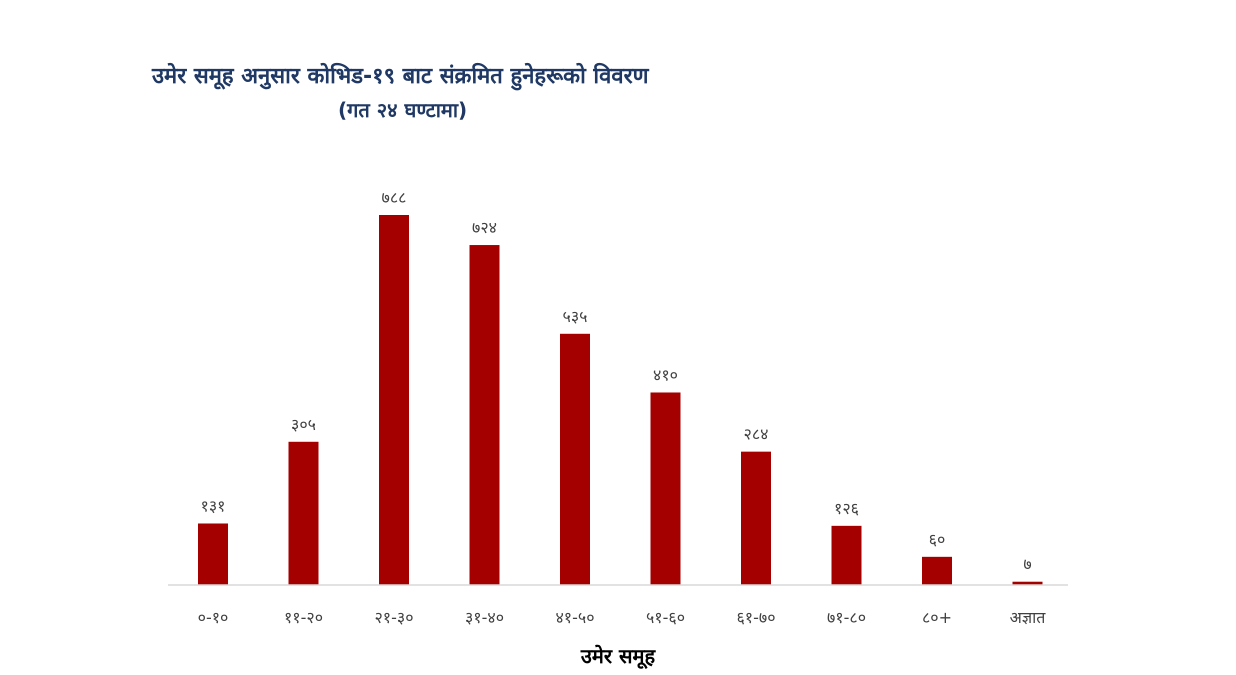  Describe the element at coordinates (846, 508) in the screenshot. I see `data-label: १२६` at that location.